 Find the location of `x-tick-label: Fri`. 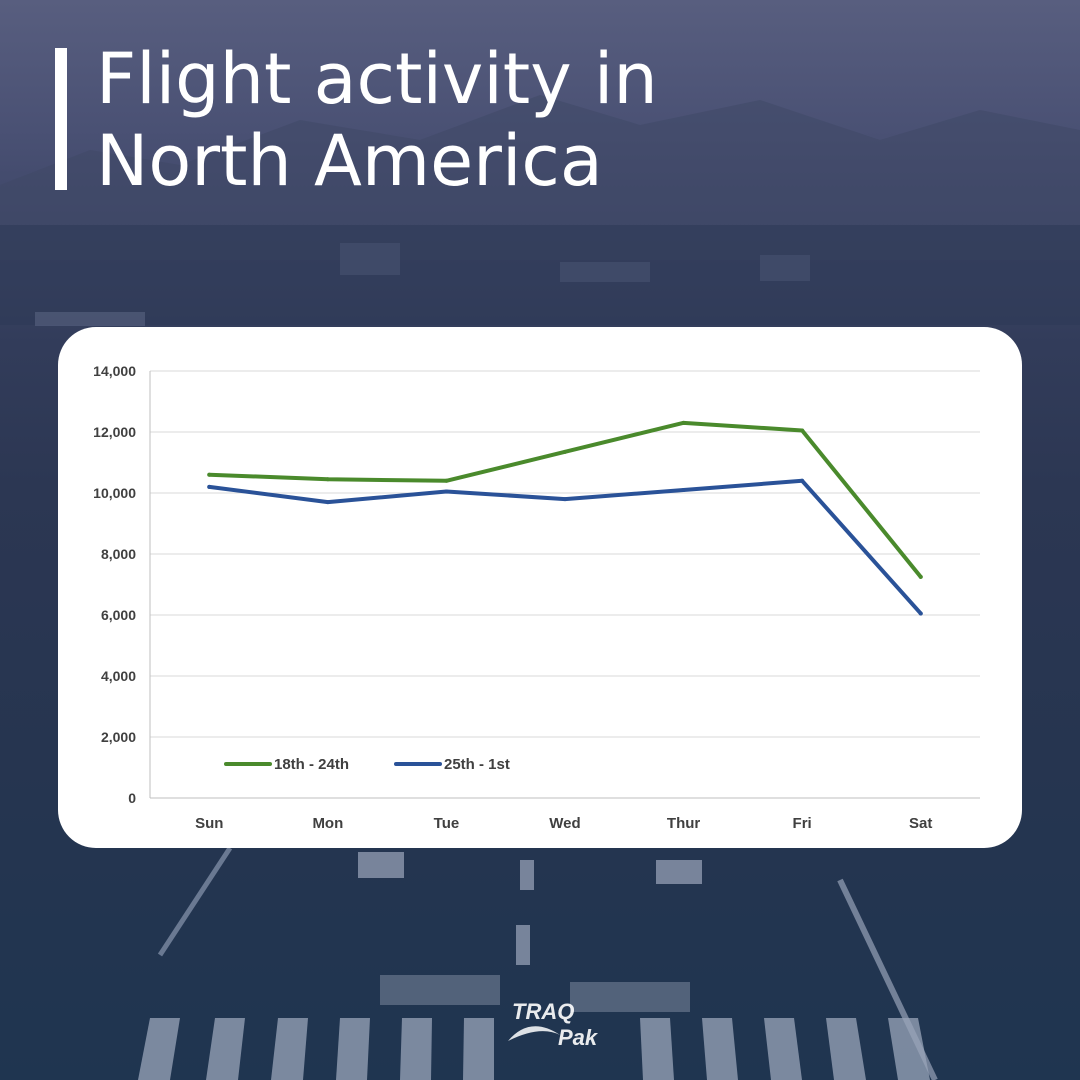

x-tick-label: Fri is located at coordinates (802, 823).